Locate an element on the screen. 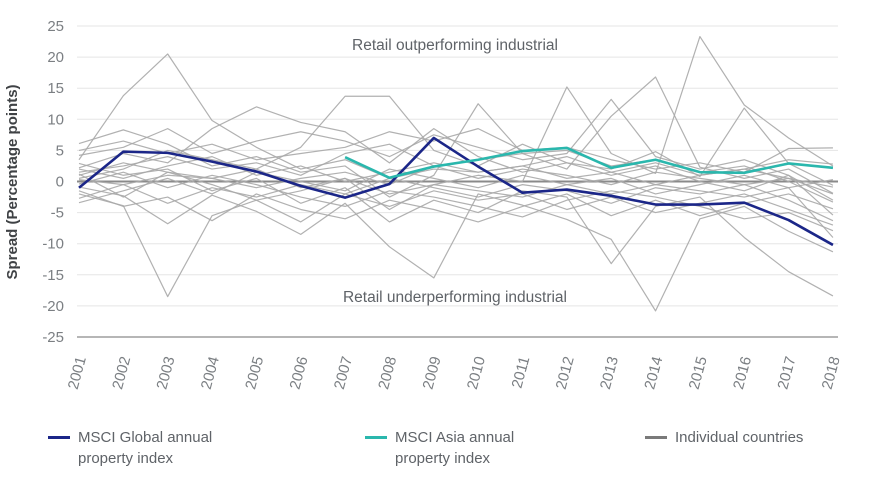  legend-item-global: MSCI Global annual property index is located at coordinates (130, 448).